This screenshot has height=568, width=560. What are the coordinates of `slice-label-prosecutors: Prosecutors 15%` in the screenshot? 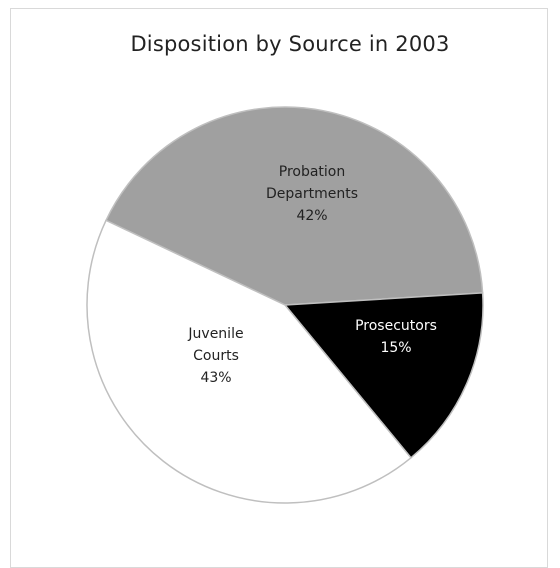 It's located at (396, 337).